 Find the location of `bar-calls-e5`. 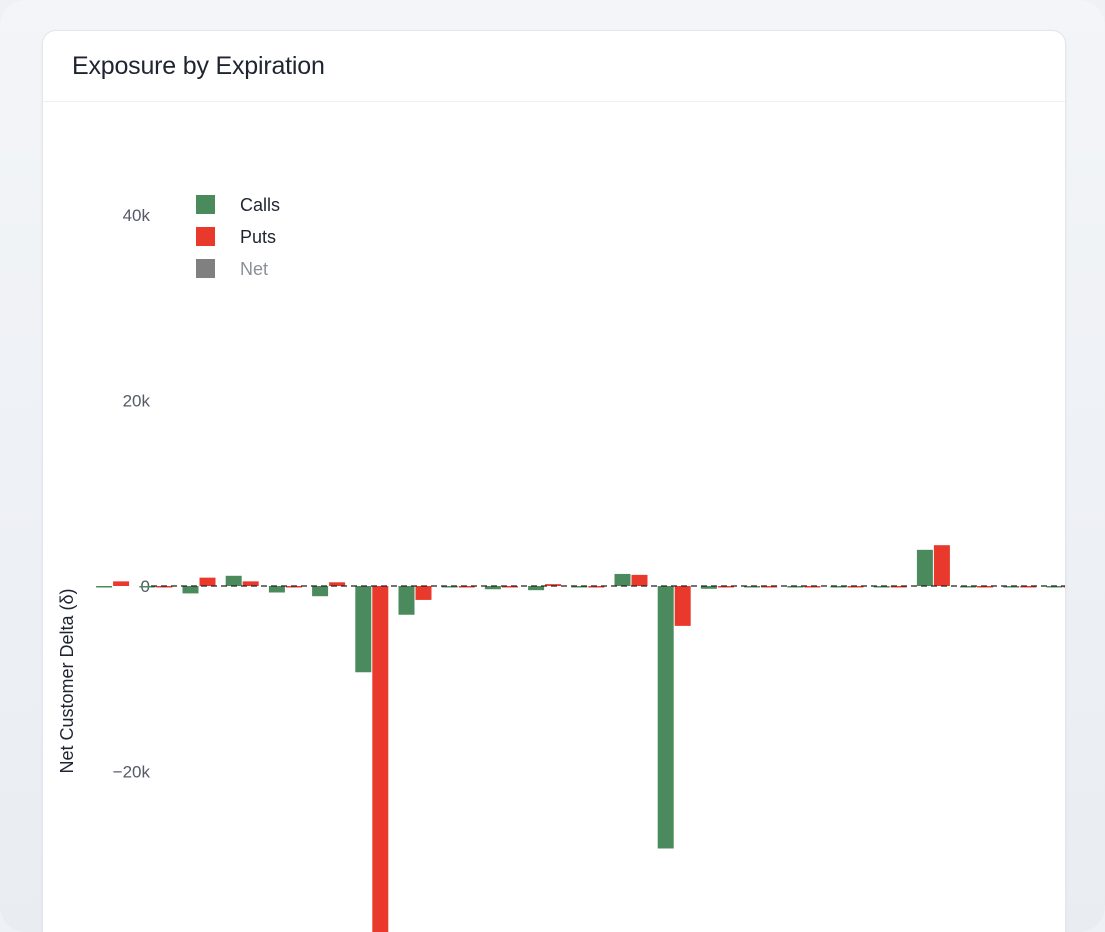

bar-calls-e5 is located at coordinates (276, 589).